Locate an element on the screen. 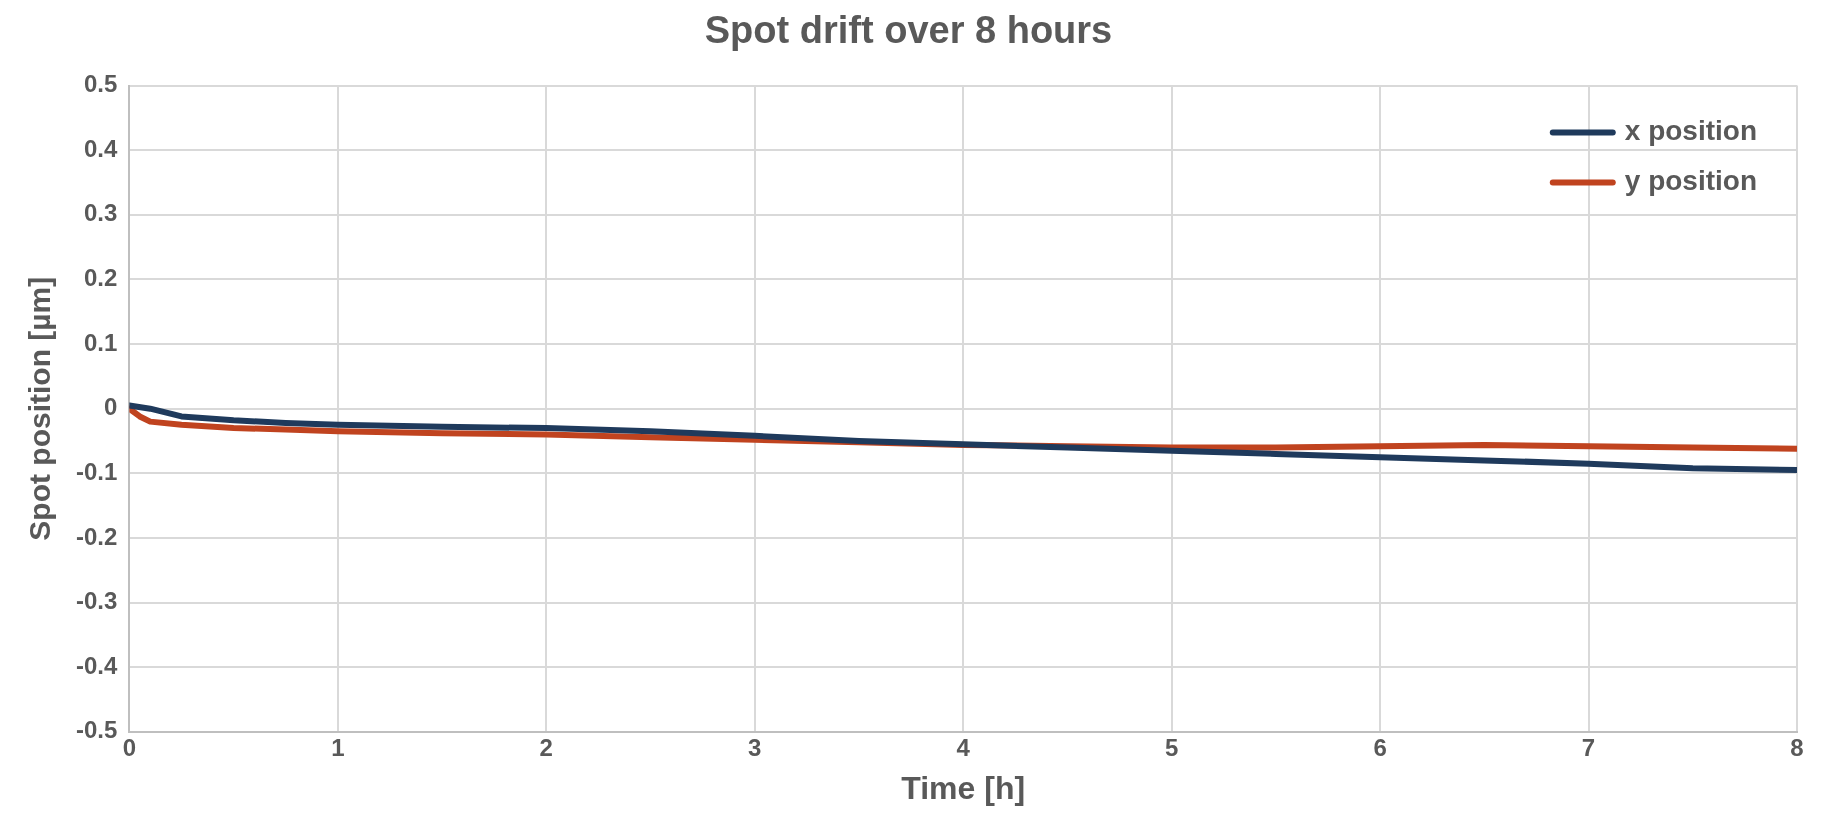 Image resolution: width=1837 pixels, height=823 pixels. legend-label: y position is located at coordinates (1691, 181).